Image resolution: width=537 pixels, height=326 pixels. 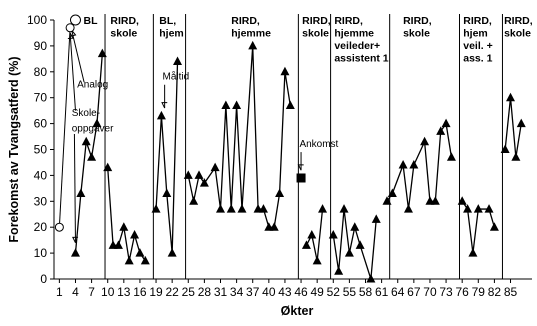 I want to click on x-axis-title: Økter, so click(x=297, y=311).